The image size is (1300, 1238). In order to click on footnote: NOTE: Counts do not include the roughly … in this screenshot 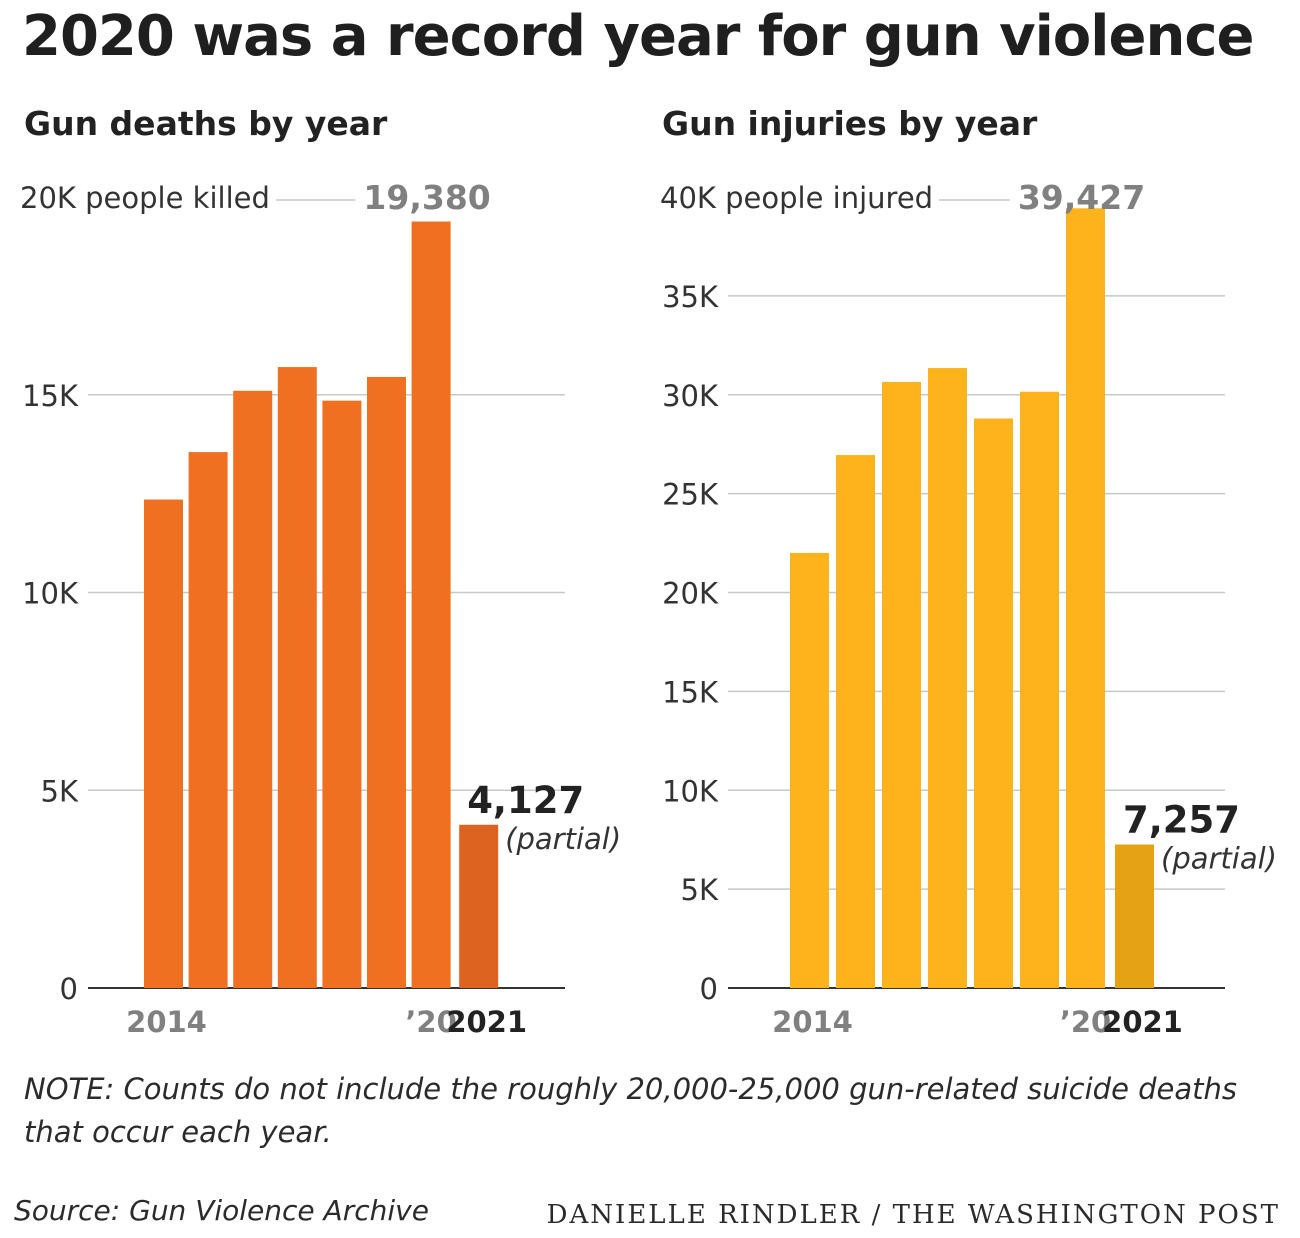, I will do `click(631, 1110)`.